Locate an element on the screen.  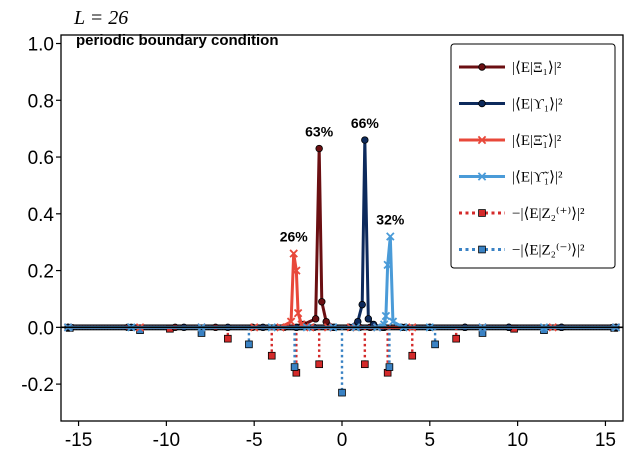
legend-item-3: |⟨E|Ξ̃₁⟩|² is located at coordinates (510, 141).